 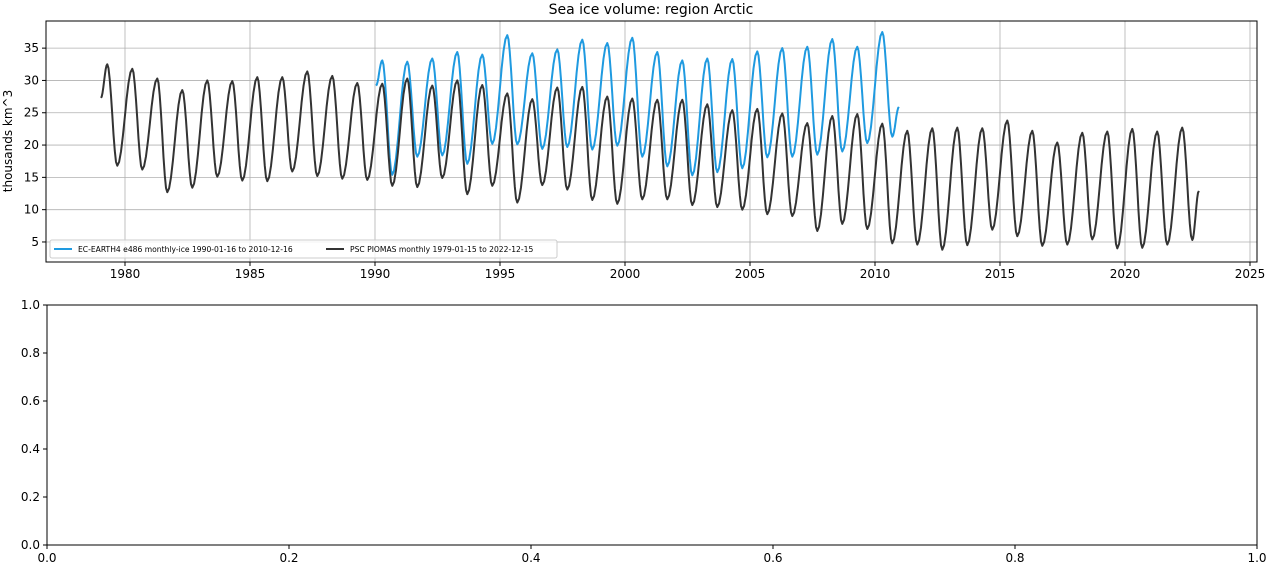 What do you see at coordinates (31, 210) in the screenshot?
I see `y-tick-label: 10` at bounding box center [31, 210].